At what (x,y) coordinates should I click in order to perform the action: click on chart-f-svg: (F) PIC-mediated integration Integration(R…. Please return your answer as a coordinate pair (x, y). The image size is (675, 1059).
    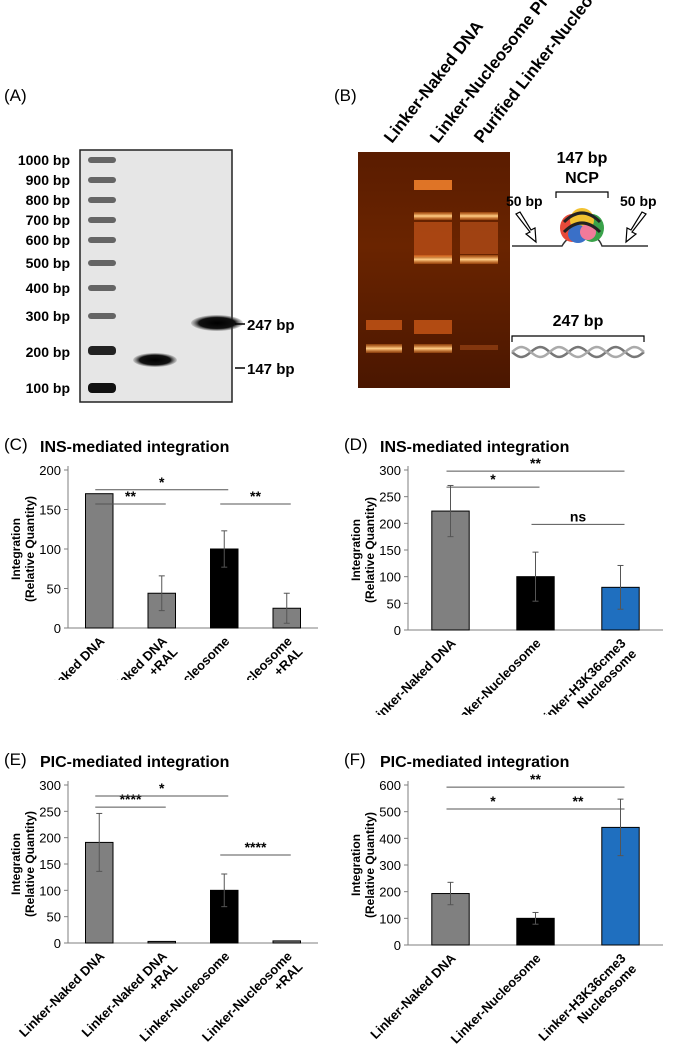
    Looking at the image, I should click on (503, 902).